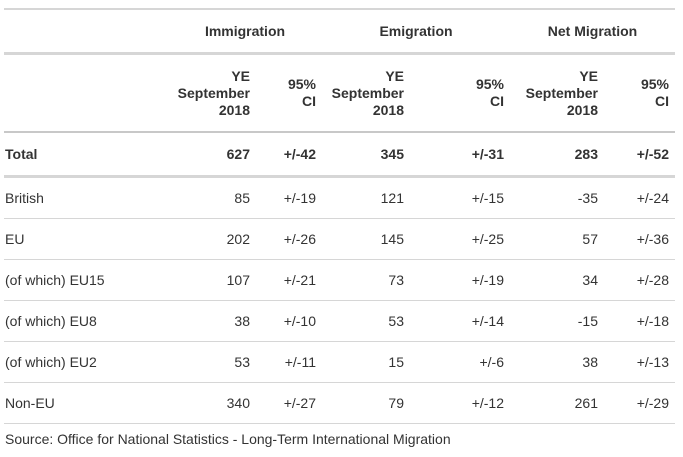 Image resolution: width=683 pixels, height=457 pixels. What do you see at coordinates (557, 197) in the screenshot?
I see `net-migration-value: -35` at bounding box center [557, 197].